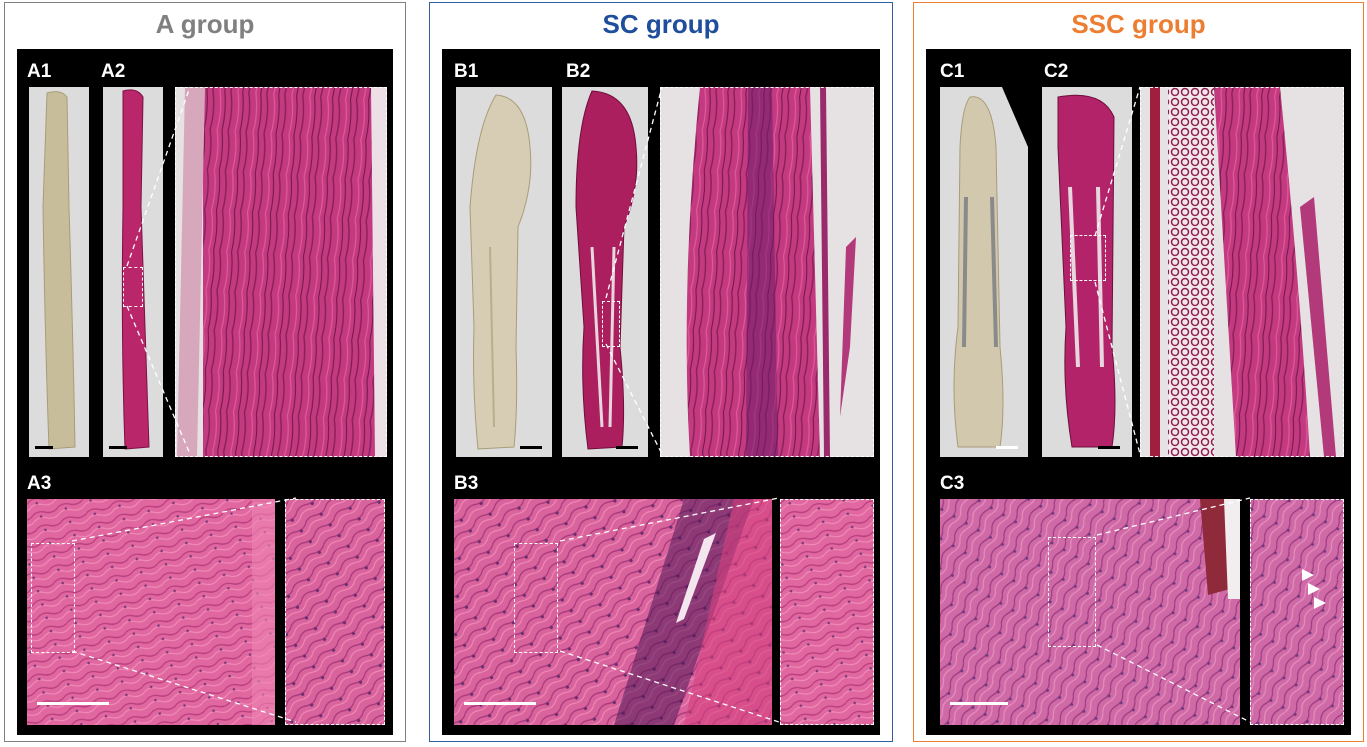 Image resolution: width=1367 pixels, height=747 pixels. I want to click on image-b3-histology, so click(613, 612).